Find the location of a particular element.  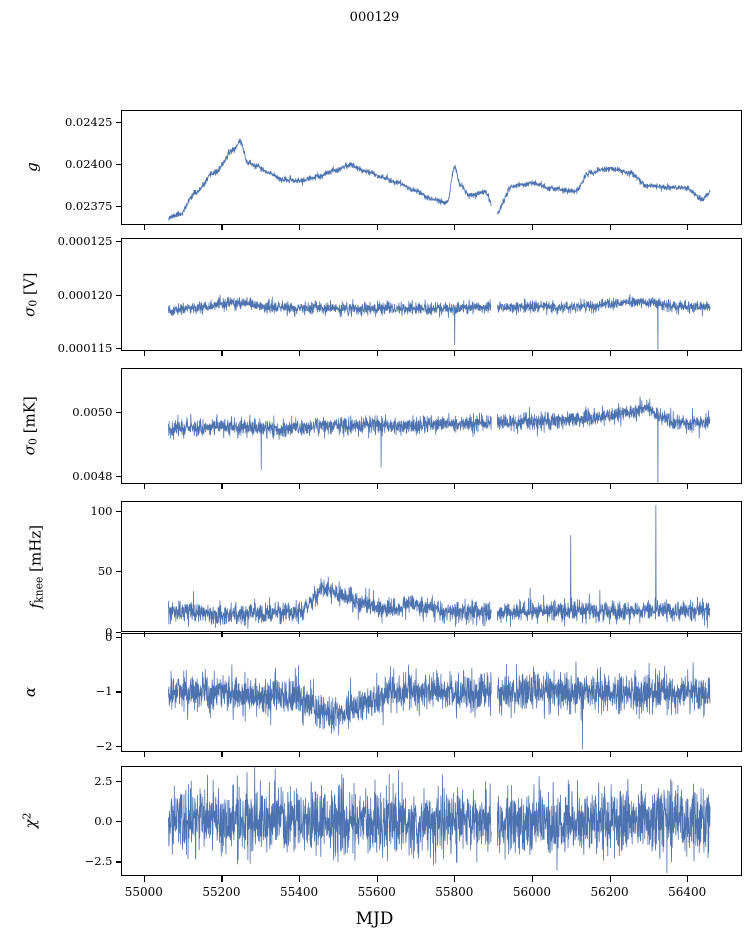

data-line-chi-squared is located at coordinates (438, 820).